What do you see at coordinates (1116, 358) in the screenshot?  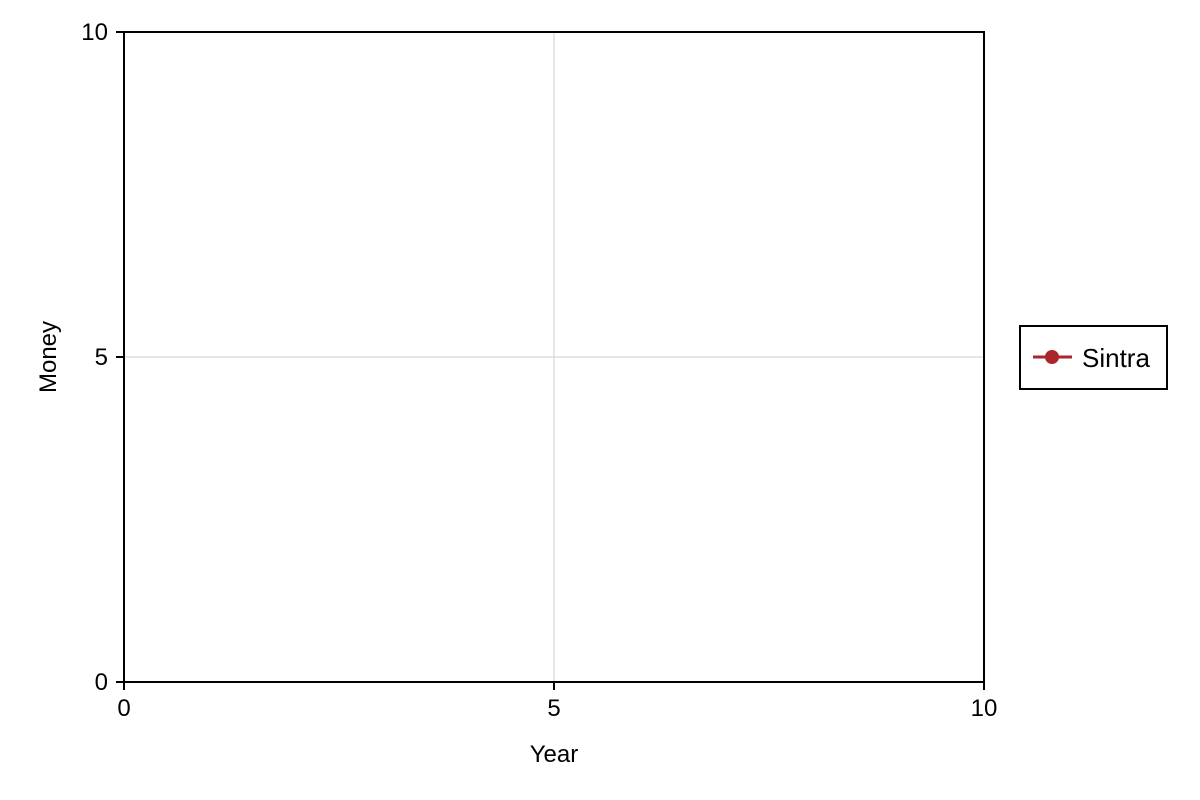 I see `legend-label-sintra: Sintra` at bounding box center [1116, 358].